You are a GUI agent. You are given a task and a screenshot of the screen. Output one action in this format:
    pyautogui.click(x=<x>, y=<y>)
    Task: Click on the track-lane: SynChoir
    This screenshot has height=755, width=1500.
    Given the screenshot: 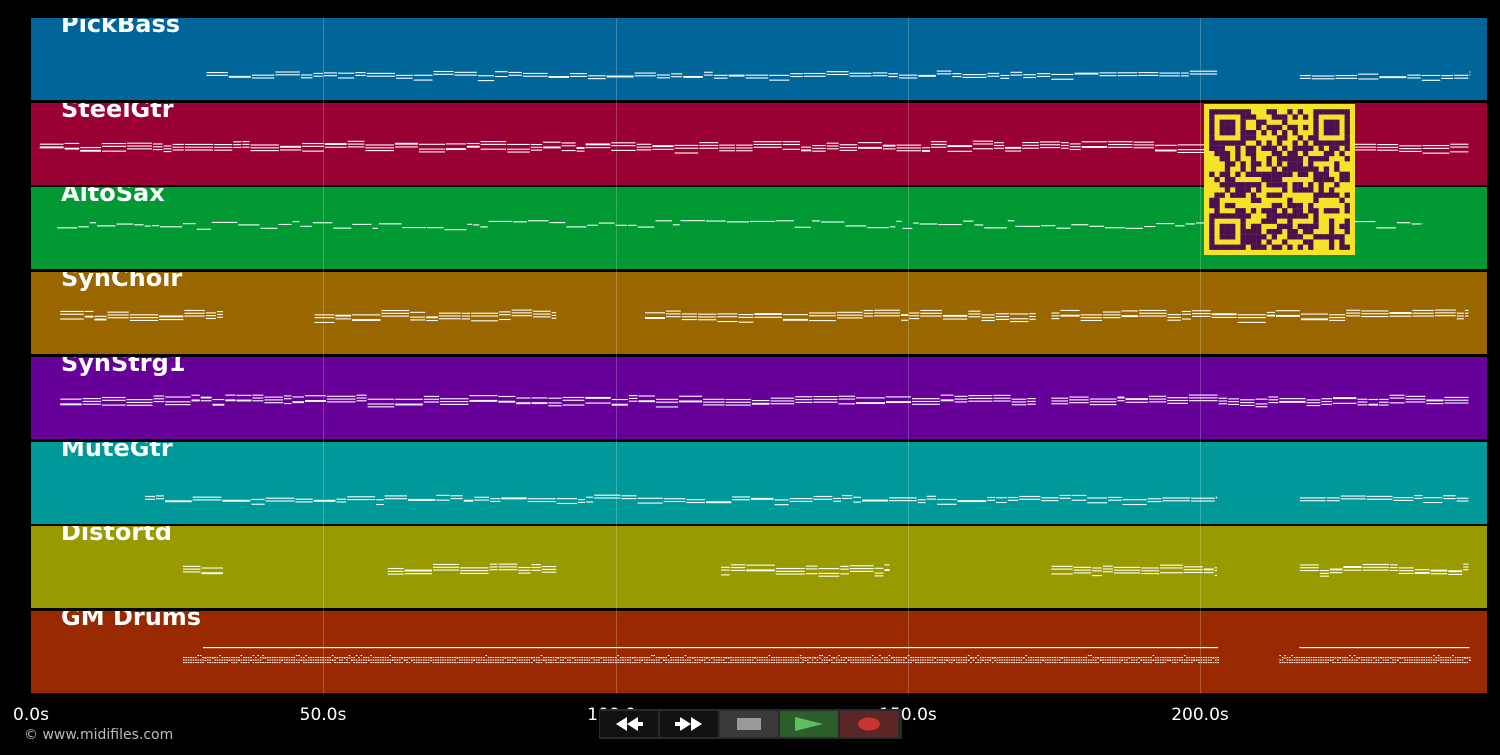 What is the action you would take?
    pyautogui.click(x=759, y=313)
    